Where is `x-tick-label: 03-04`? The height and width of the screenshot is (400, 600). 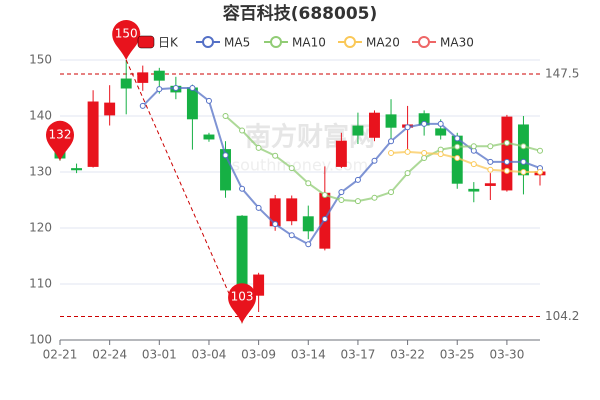
x-tick-label: 03-04 is located at coordinates (209, 355).